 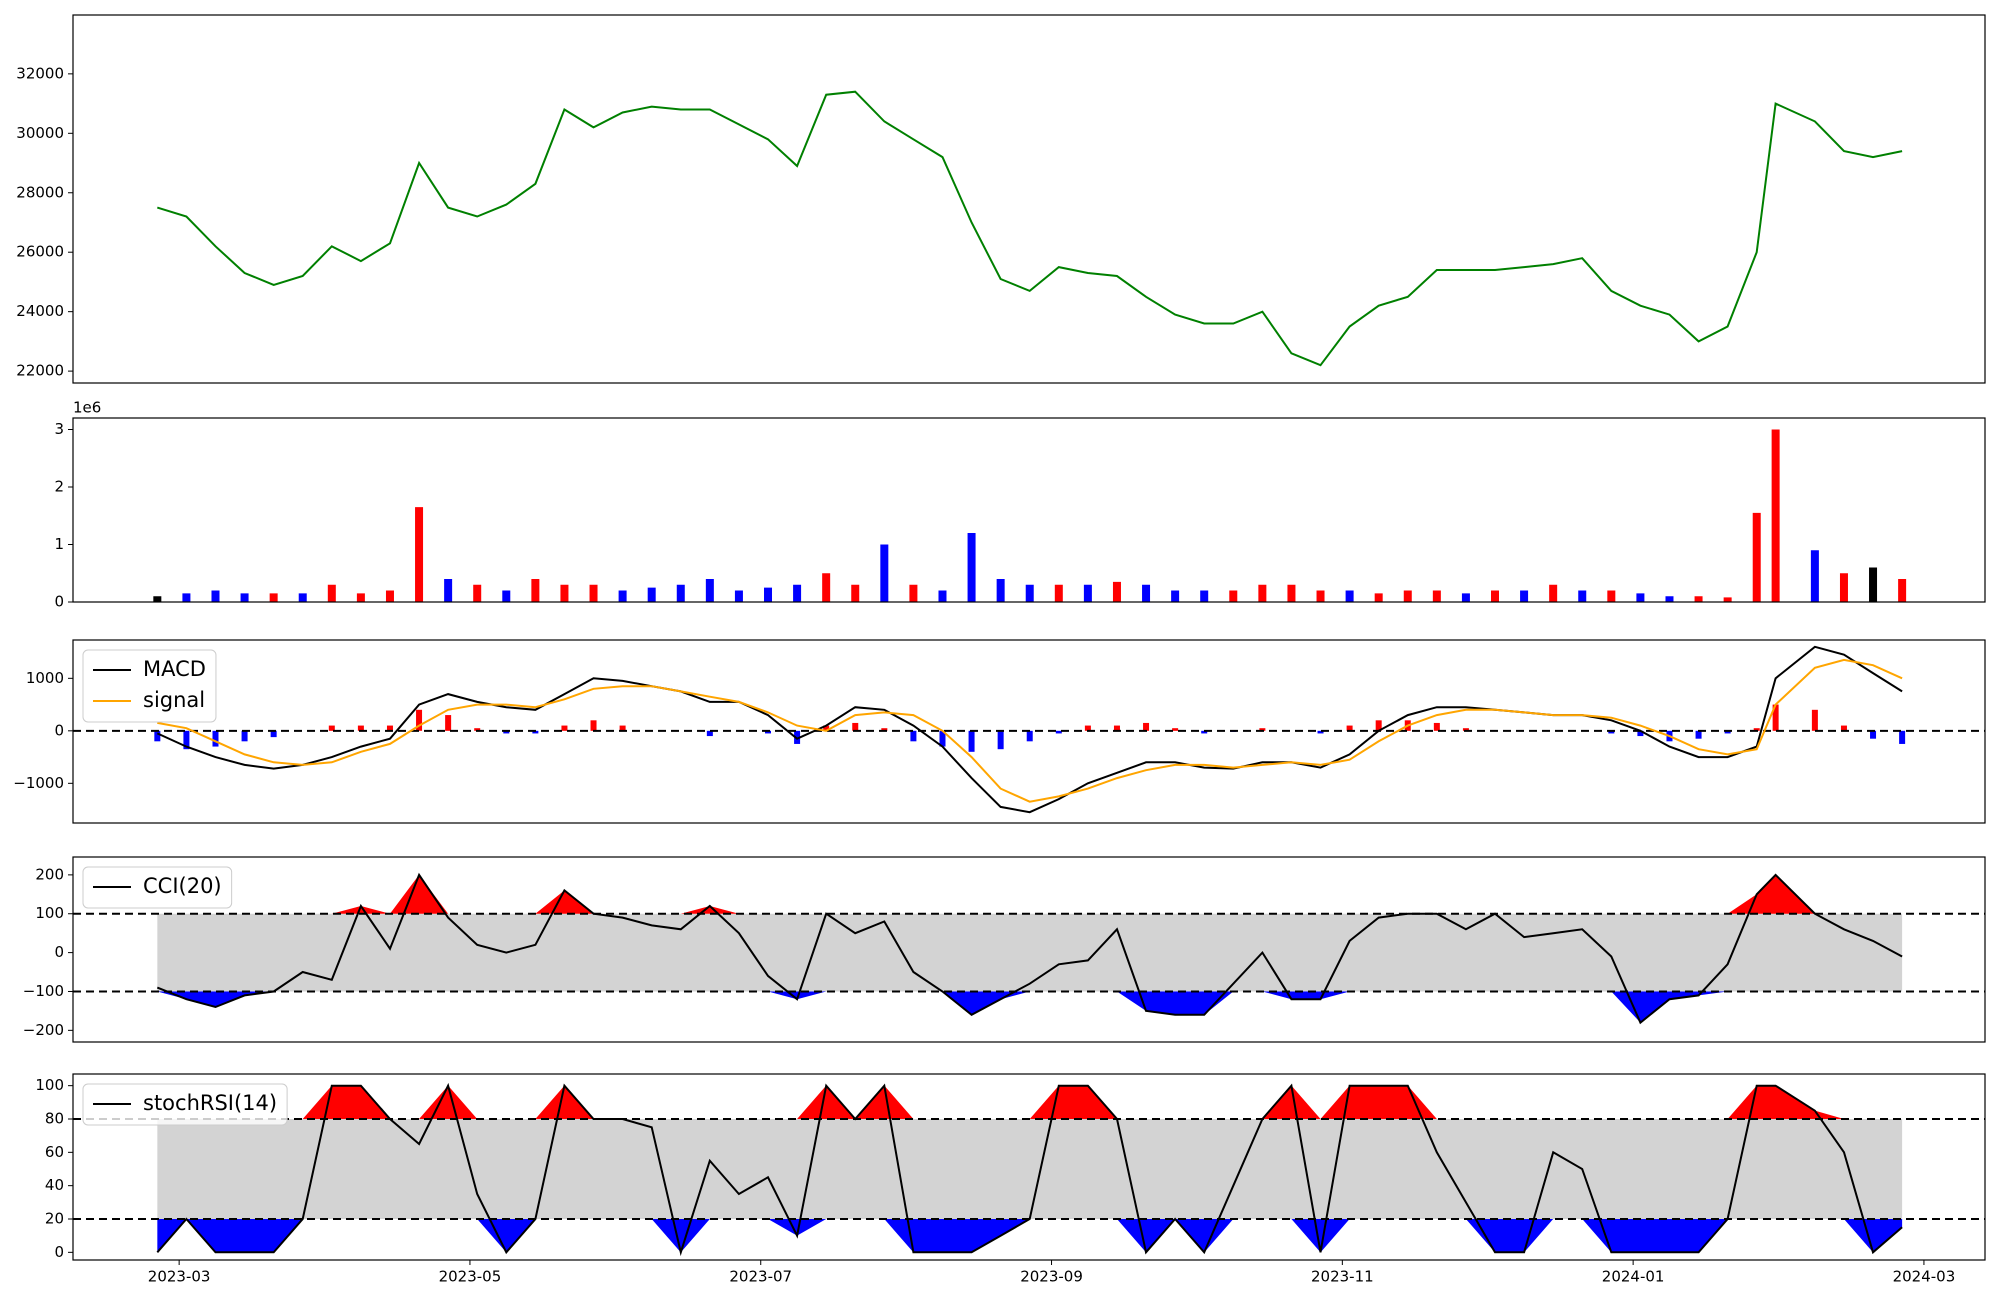 What do you see at coordinates (174, 669) in the screenshot?
I see `legend-label: MACD` at bounding box center [174, 669].